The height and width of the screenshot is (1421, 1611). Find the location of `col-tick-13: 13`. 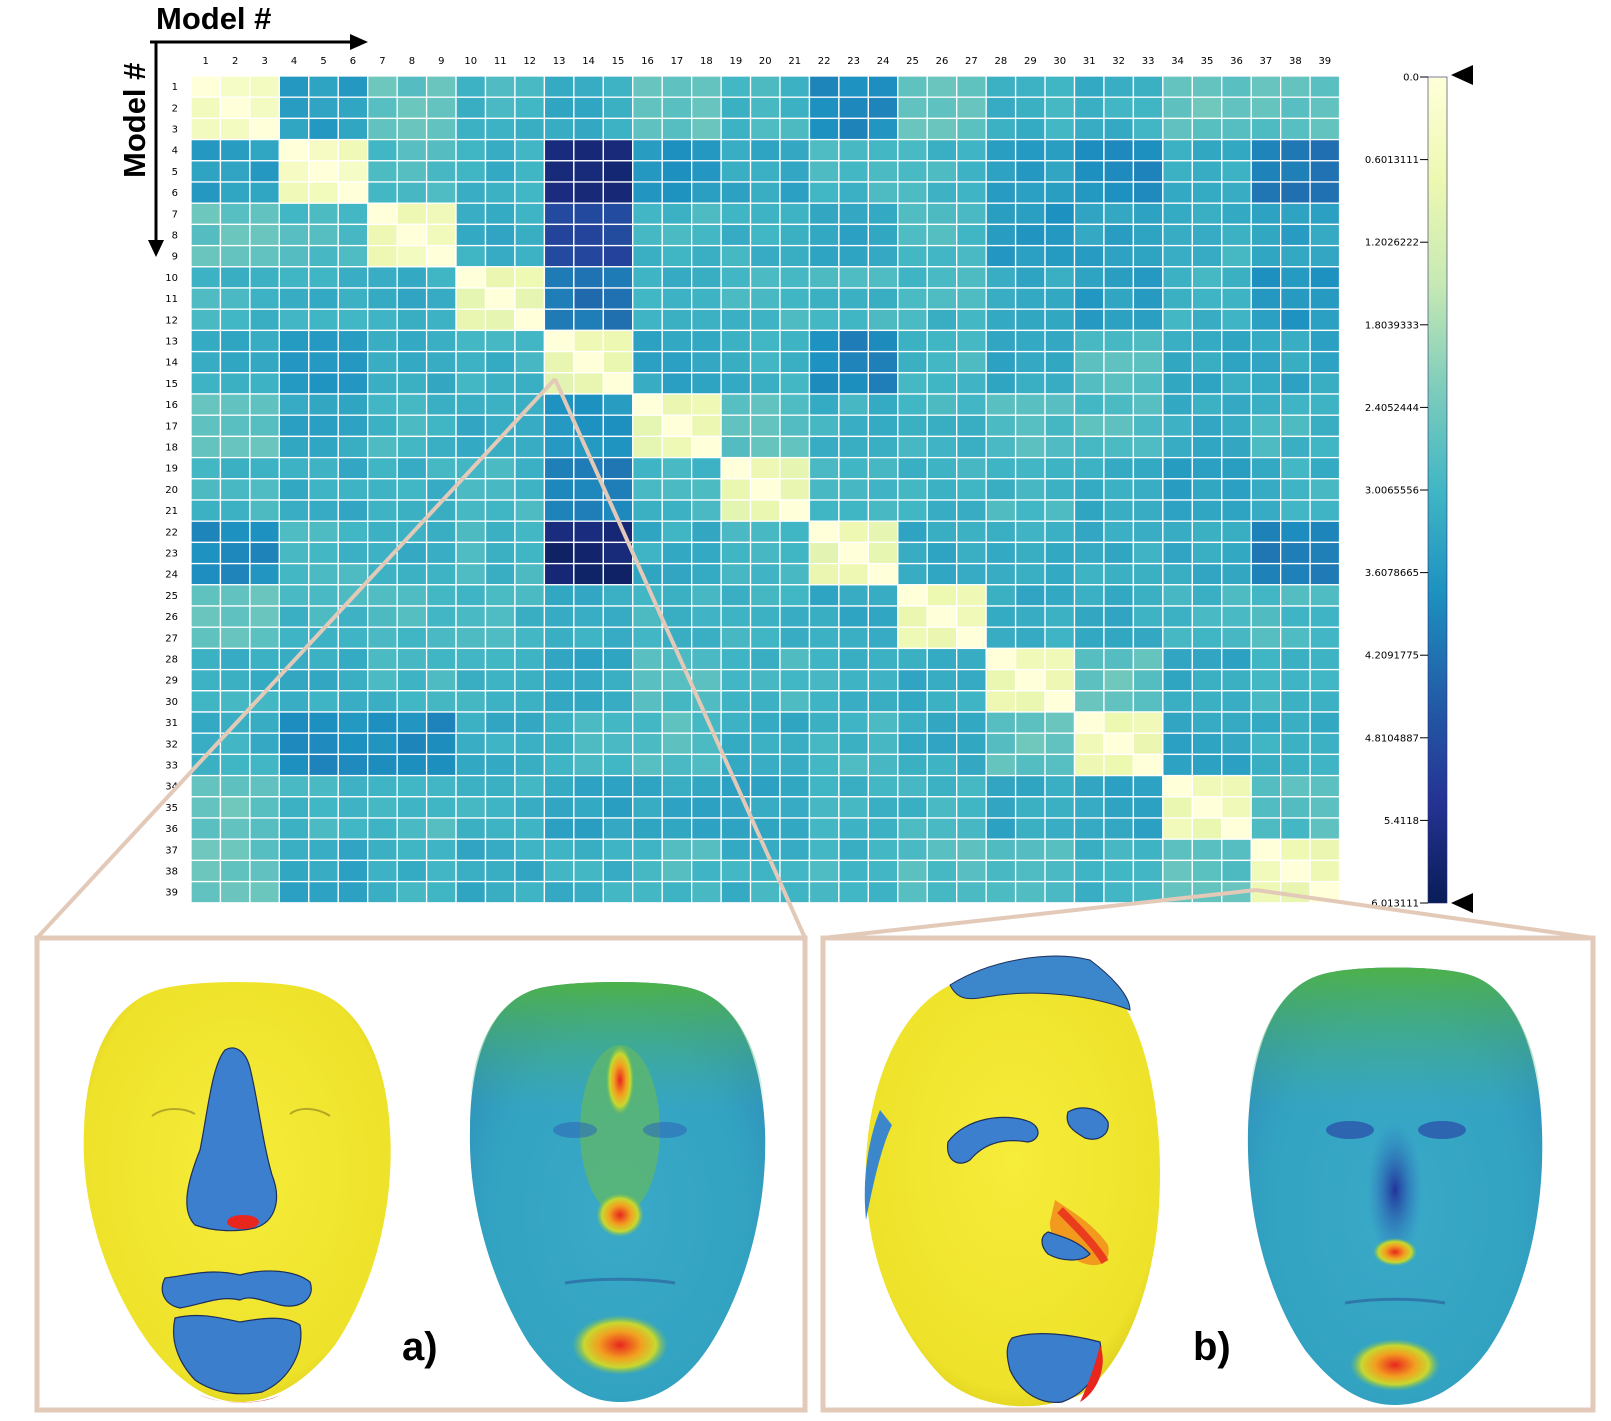

col-tick-13: 13 is located at coordinates (559, 61).